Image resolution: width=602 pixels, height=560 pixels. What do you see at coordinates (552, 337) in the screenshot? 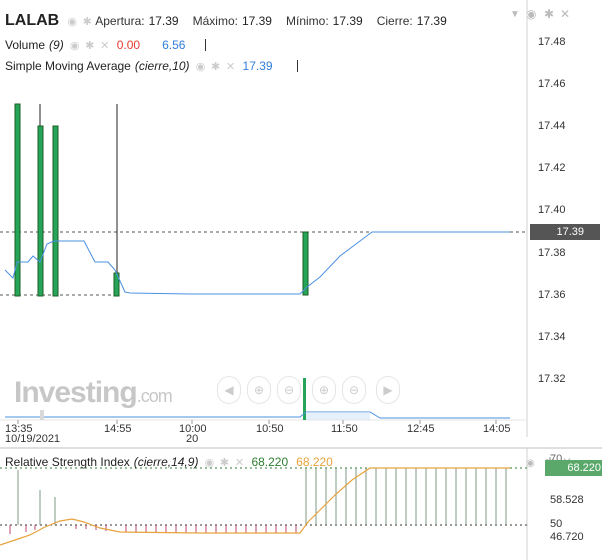
I see `price-tick: 17.34` at bounding box center [552, 337].